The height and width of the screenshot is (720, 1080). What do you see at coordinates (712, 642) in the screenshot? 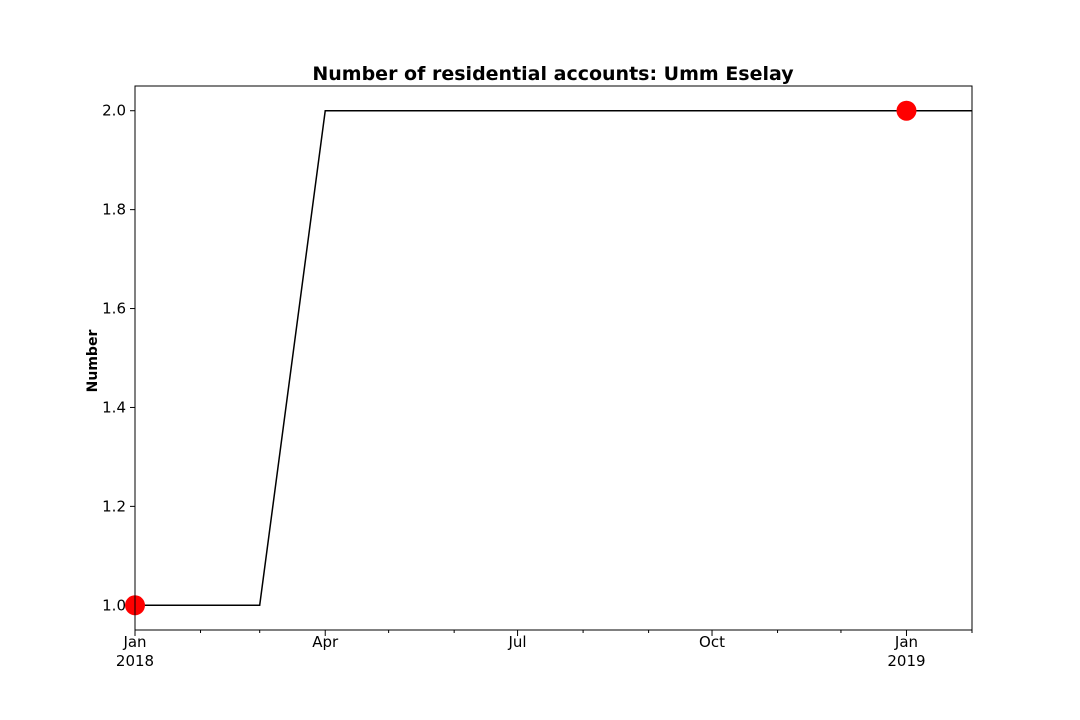
I see `x-tick-label: Oct` at bounding box center [712, 642].